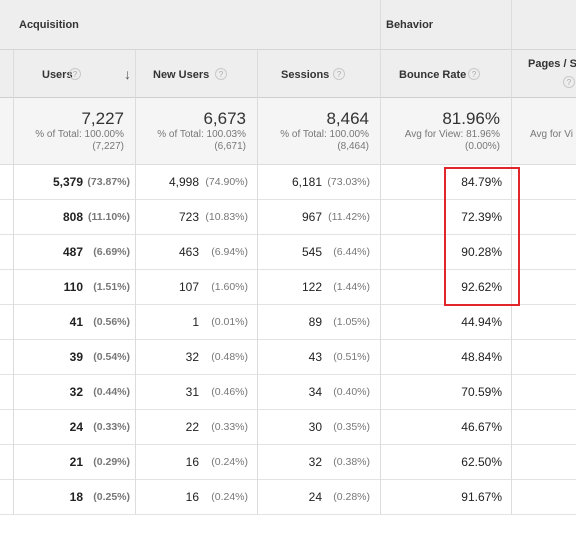 Image resolution: width=576 pixels, height=540 pixels. What do you see at coordinates (288, 322) in the screenshot?
I see `table-row: 41 (0.56%) 1 (0.01%) 89 (1.05%) 44.94%` at bounding box center [288, 322].